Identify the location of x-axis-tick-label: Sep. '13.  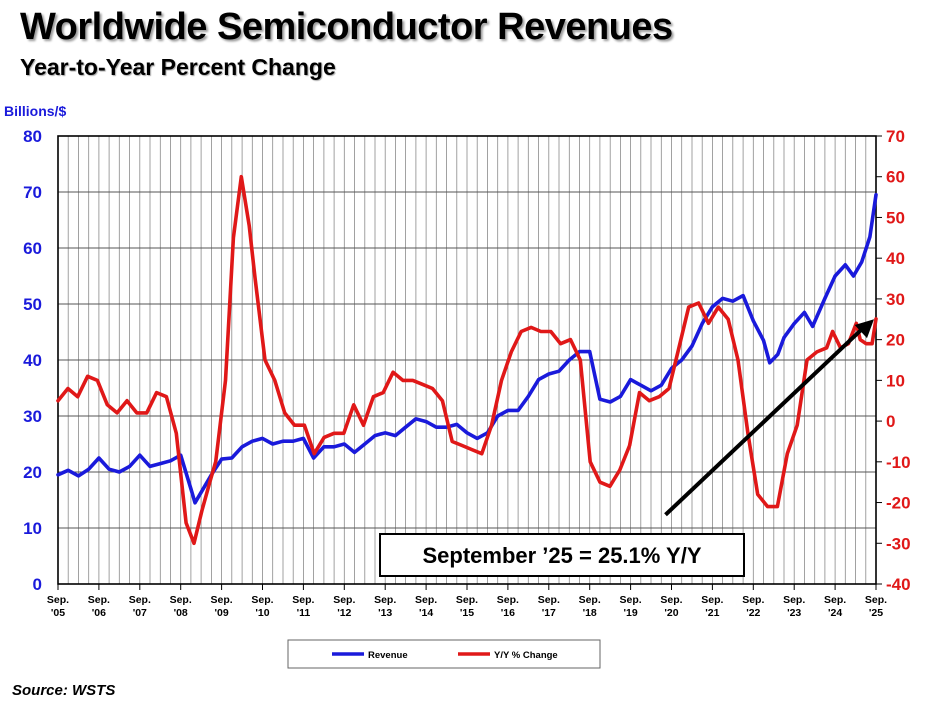
(385, 606).